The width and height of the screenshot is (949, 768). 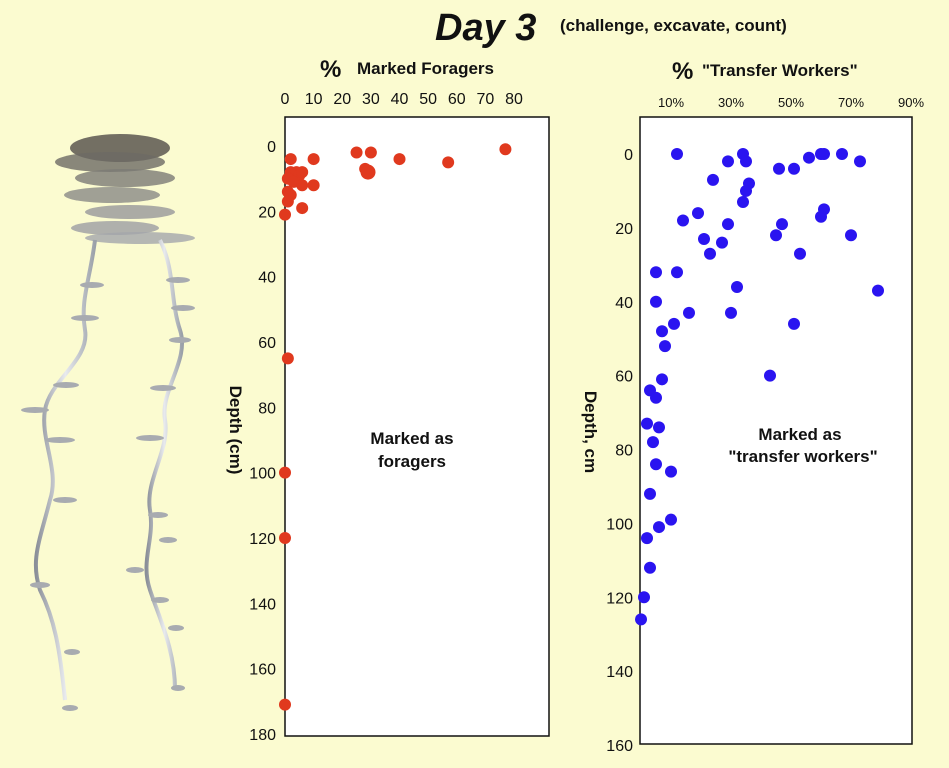 I want to click on transfer-y-tick-label: 20, so click(x=624, y=229).